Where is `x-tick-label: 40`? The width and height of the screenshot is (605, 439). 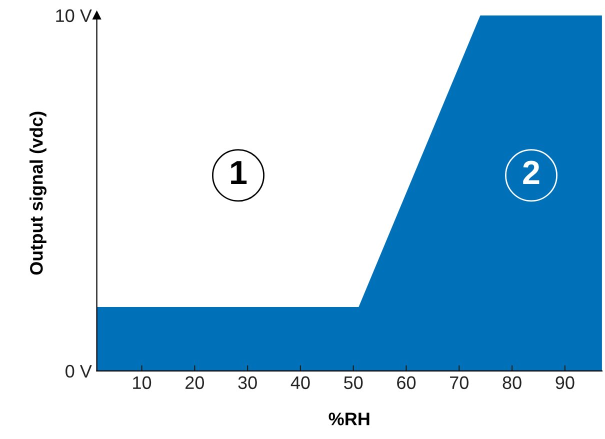
x-tick-label: 40 is located at coordinates (300, 383).